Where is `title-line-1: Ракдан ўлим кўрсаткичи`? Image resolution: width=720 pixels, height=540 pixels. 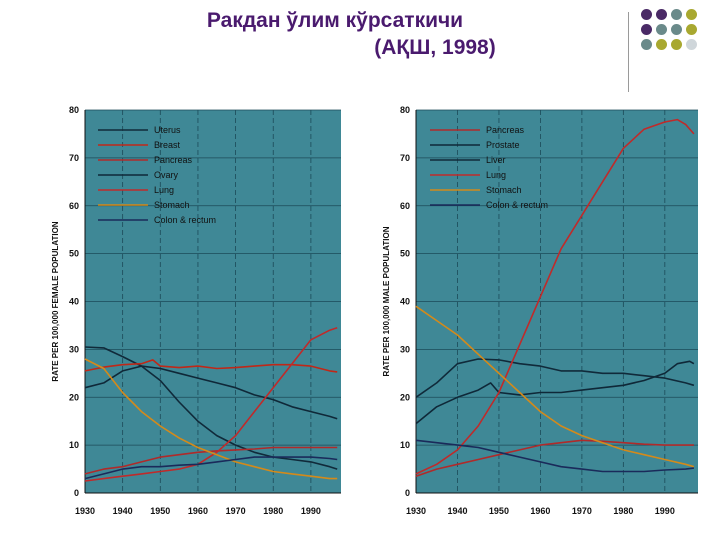 title-line-1: Ракдан ўлим кўрсаткичи is located at coordinates (335, 20).